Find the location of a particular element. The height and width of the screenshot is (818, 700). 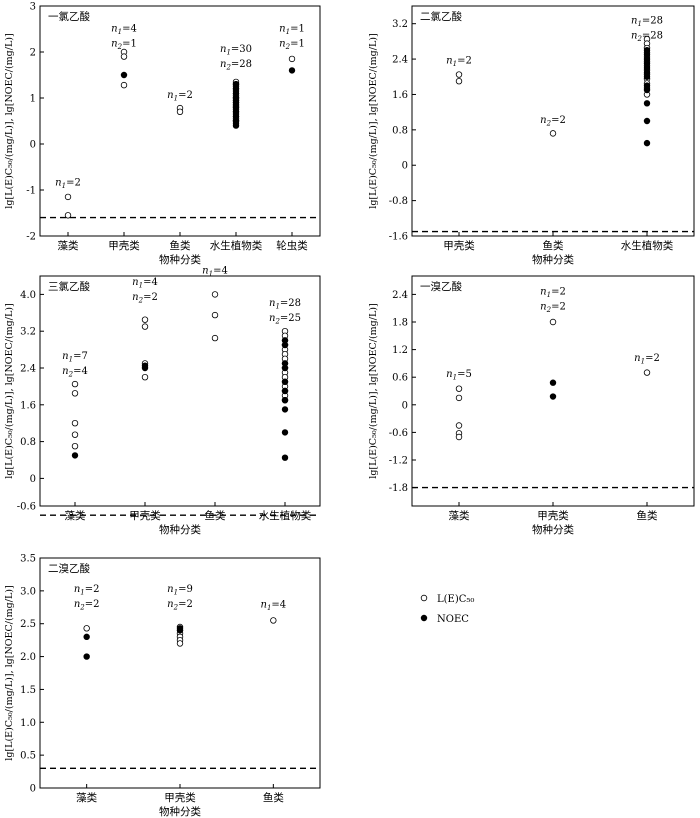

y-tick-label: 3.2 is located at coordinates (28, 332).